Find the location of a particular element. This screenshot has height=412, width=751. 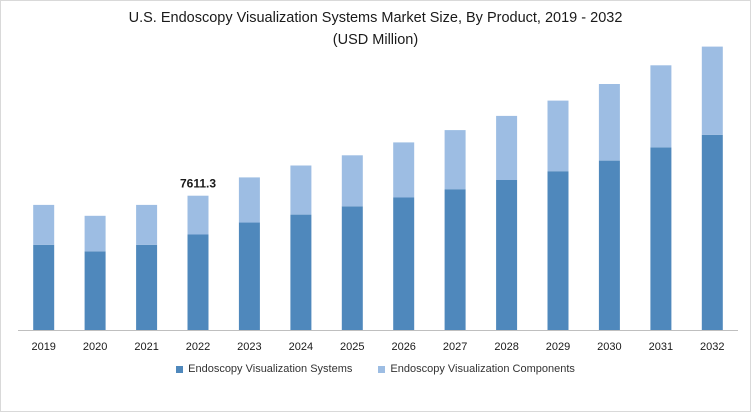

data-labels: 7611.3 is located at coordinates (198, 184).